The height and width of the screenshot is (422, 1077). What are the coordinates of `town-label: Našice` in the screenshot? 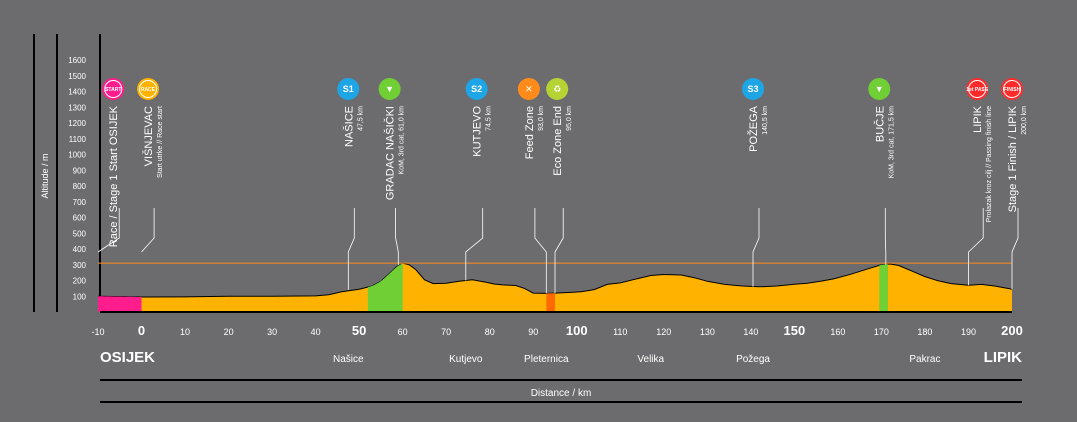 It's located at (348, 359).